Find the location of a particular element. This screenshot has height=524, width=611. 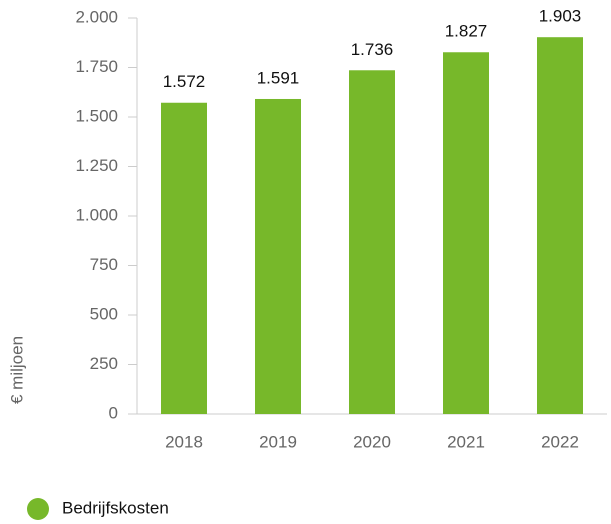

y-tick-label: 250 is located at coordinates (104, 363).